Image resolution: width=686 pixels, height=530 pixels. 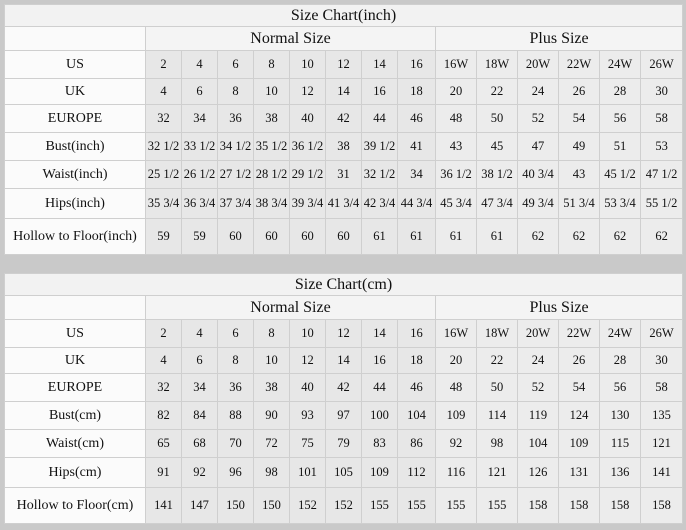 What do you see at coordinates (661, 146) in the screenshot?
I see `table-cell: 53` at bounding box center [661, 146].